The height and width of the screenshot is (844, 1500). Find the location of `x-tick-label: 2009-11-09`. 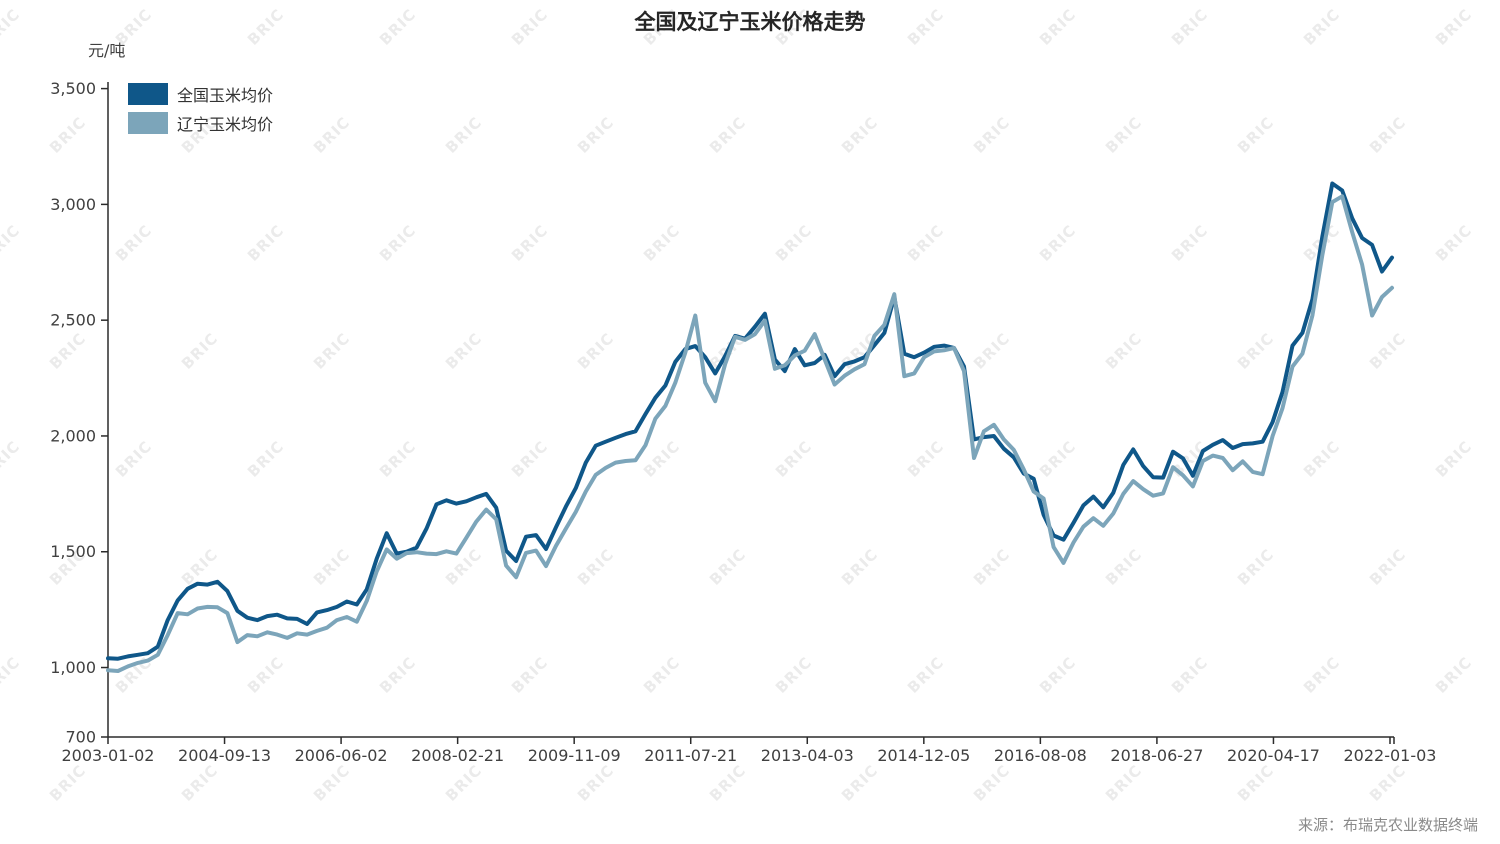

x-tick-label: 2009-11-09 is located at coordinates (574, 755).